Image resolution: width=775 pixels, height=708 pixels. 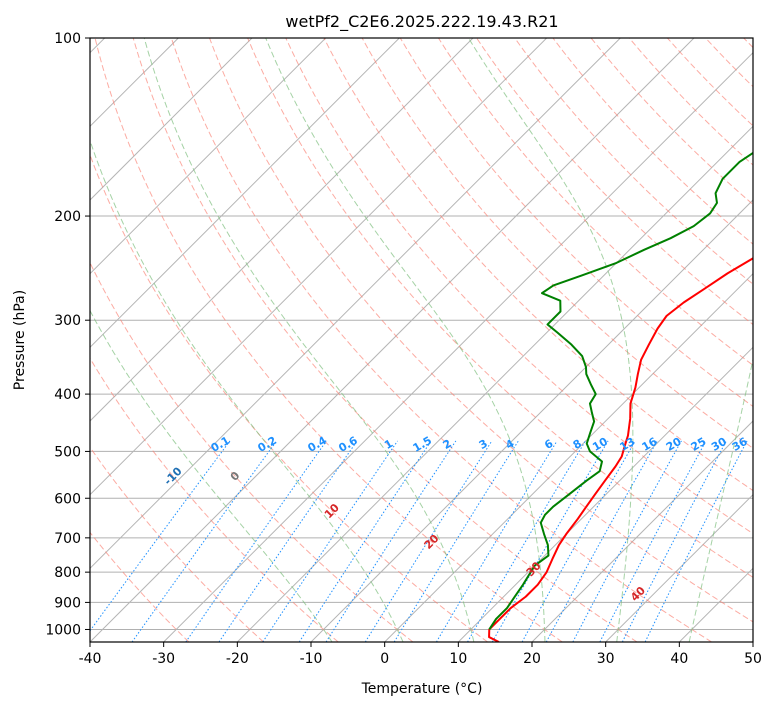 What do you see at coordinates (67, 539) in the screenshot?
I see `y-tick-label: 700` at bounding box center [67, 539].